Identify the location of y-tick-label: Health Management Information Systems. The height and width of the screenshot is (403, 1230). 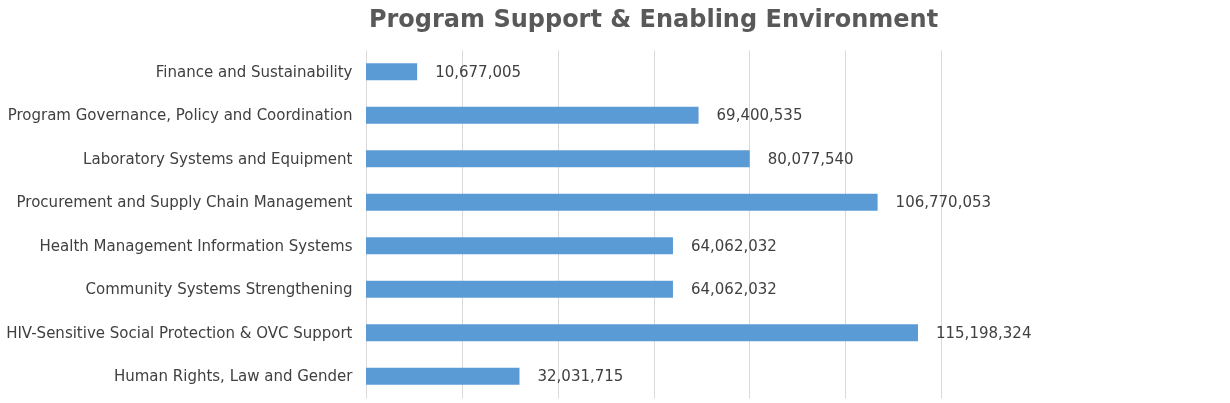
(196, 245).